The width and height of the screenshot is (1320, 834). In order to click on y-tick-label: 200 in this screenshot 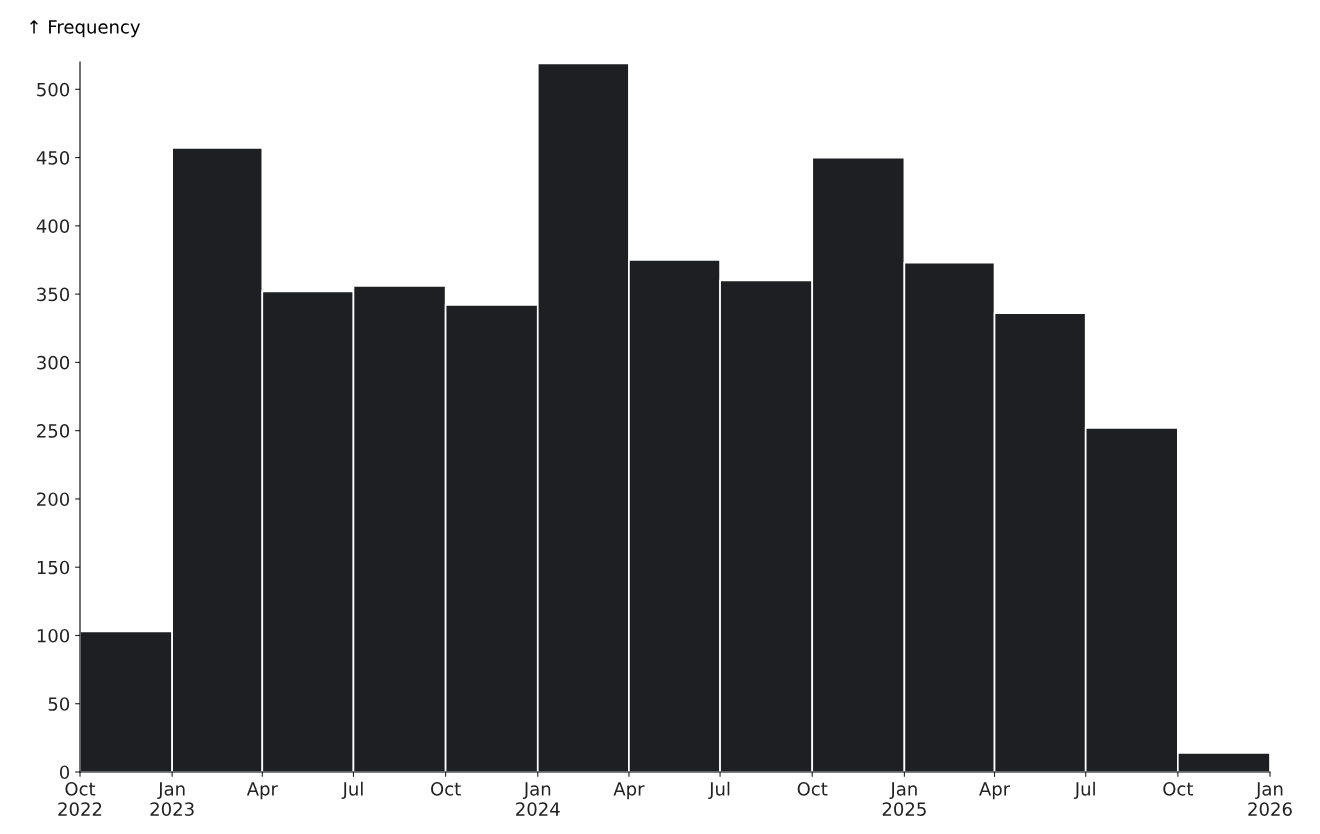, I will do `click(53, 499)`.